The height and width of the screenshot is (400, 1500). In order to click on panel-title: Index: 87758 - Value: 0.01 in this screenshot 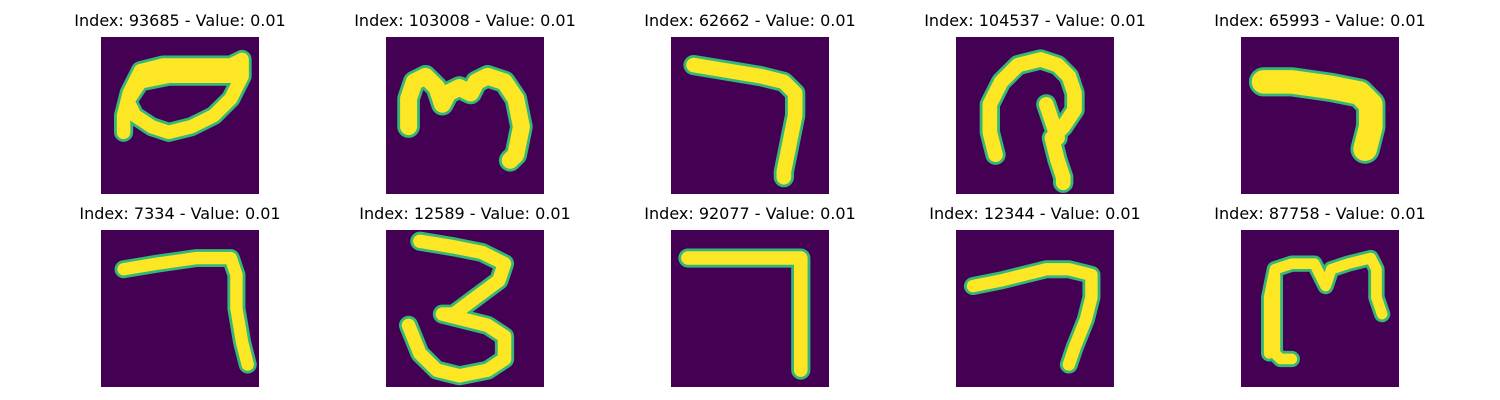, I will do `click(1320, 213)`.